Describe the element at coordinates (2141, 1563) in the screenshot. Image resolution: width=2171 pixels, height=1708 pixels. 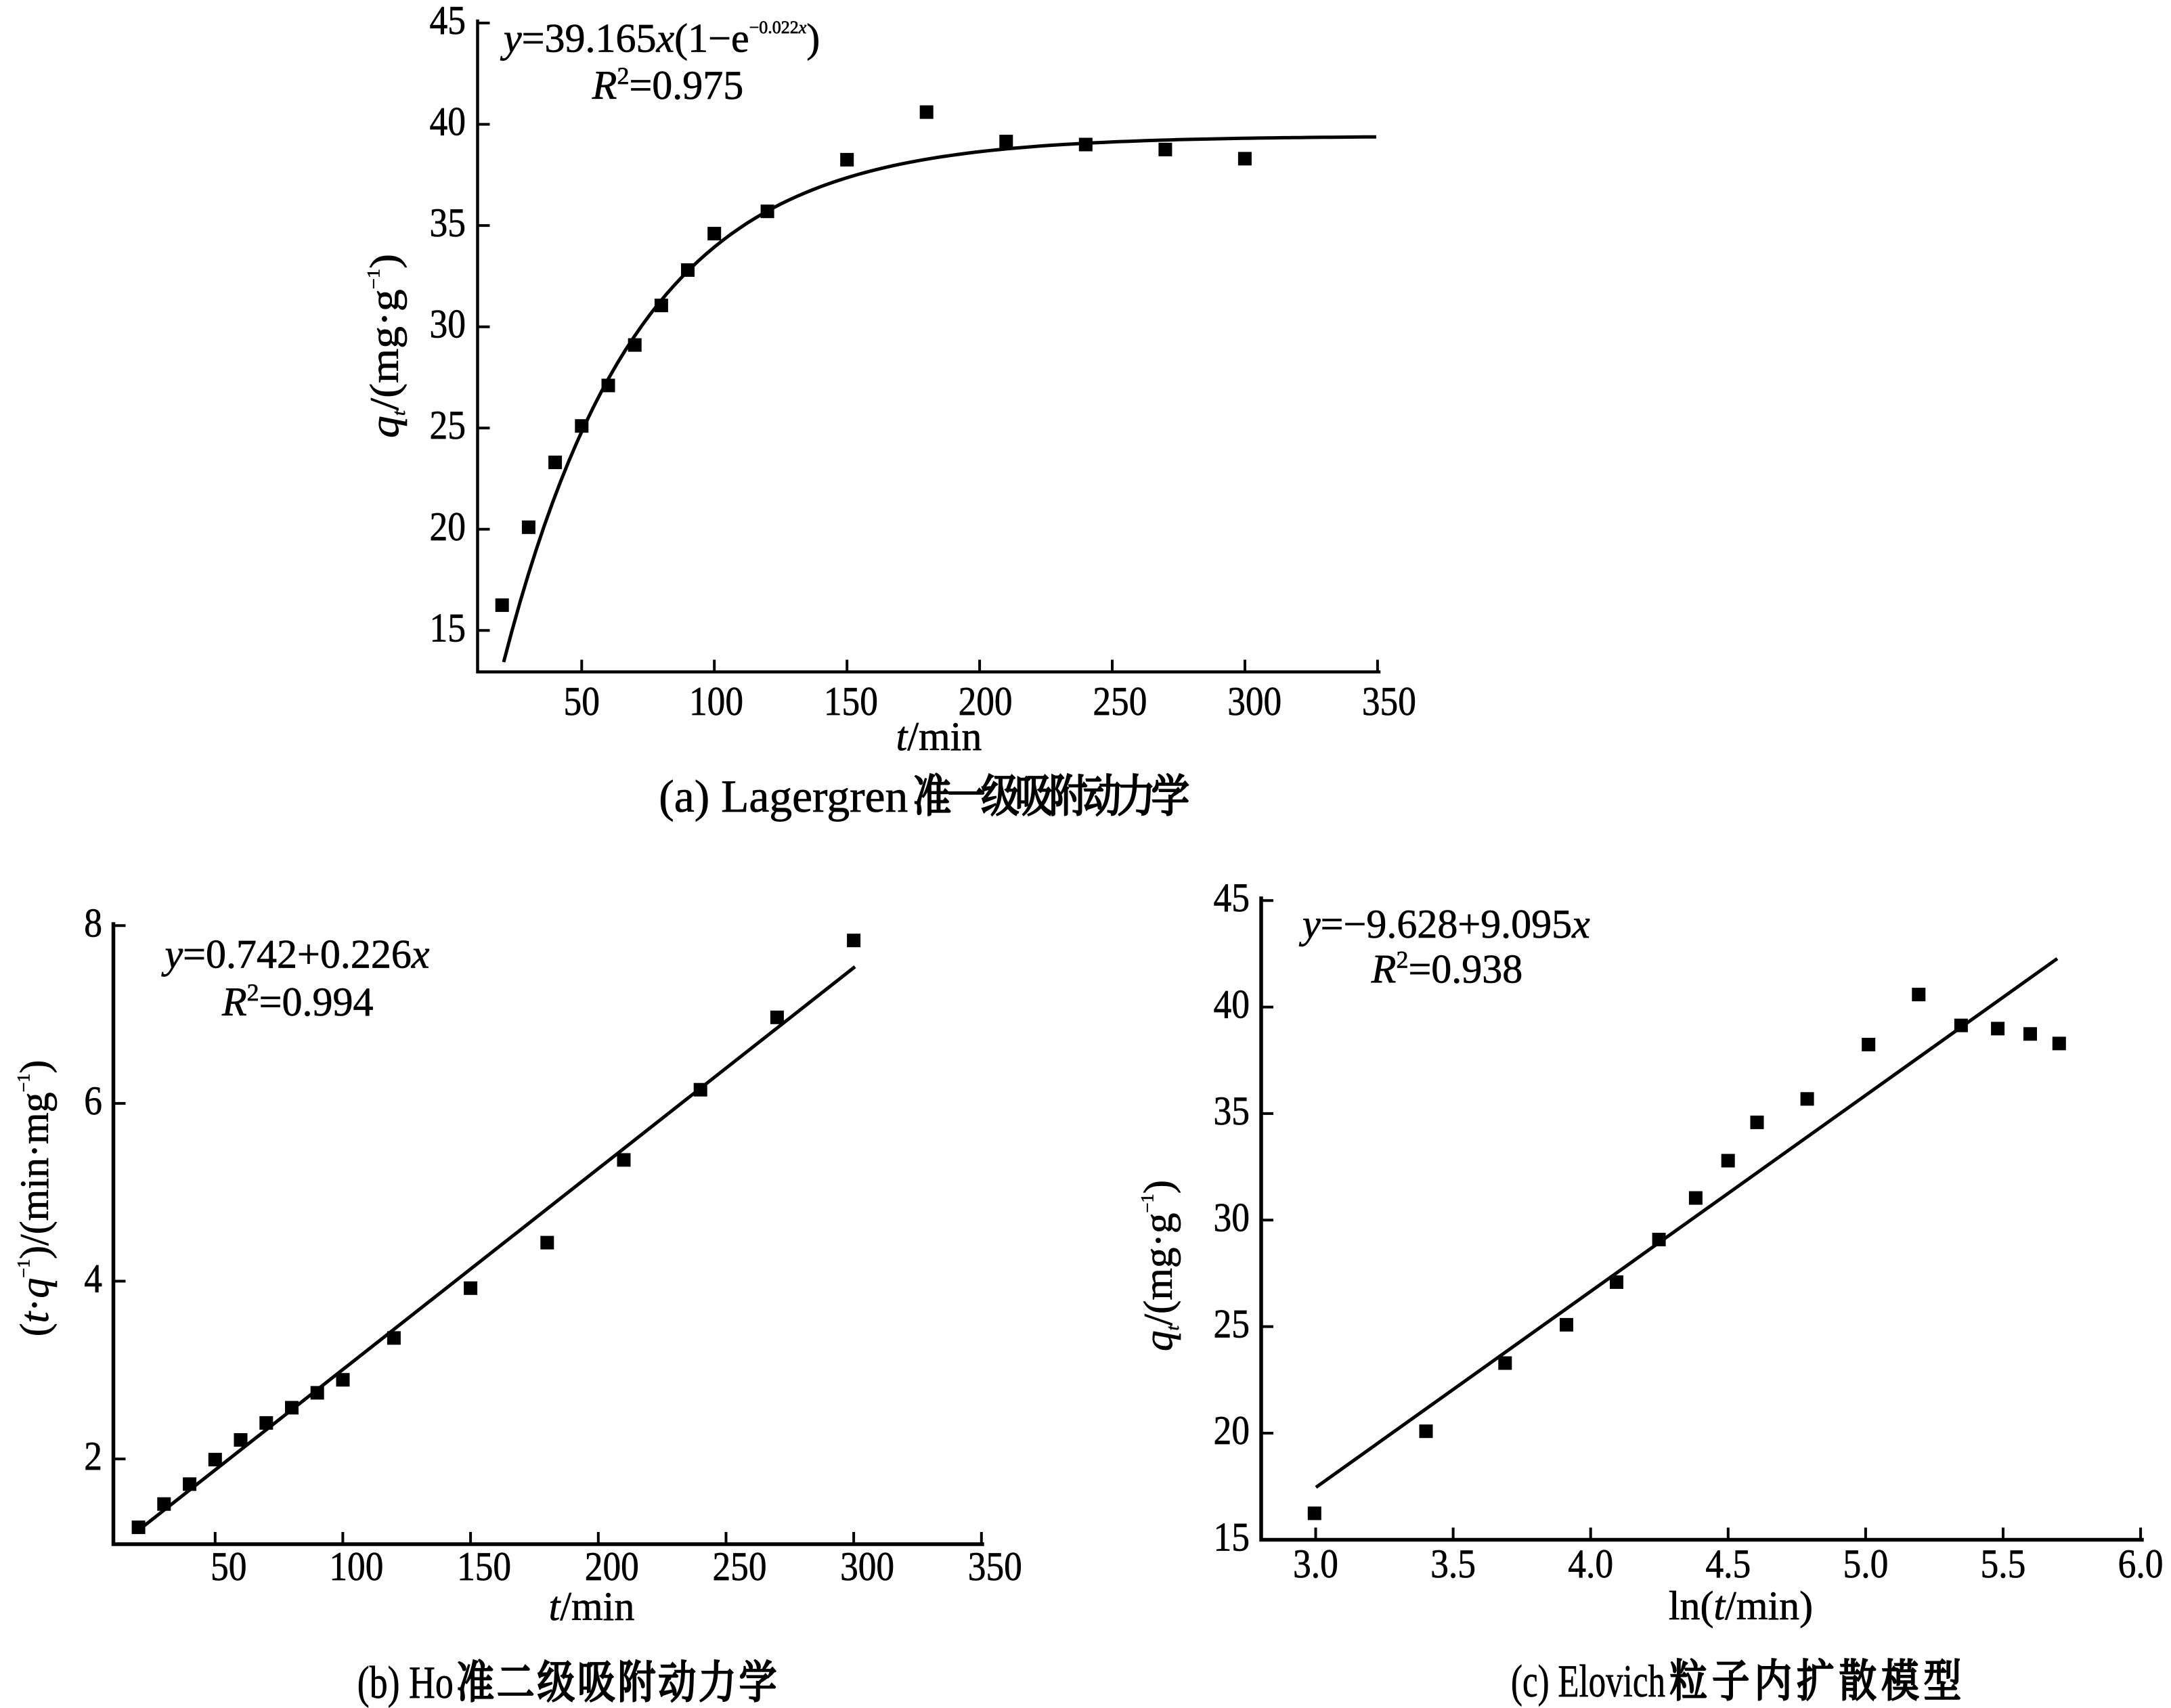
I see `svg-text: 6.0` at that location.